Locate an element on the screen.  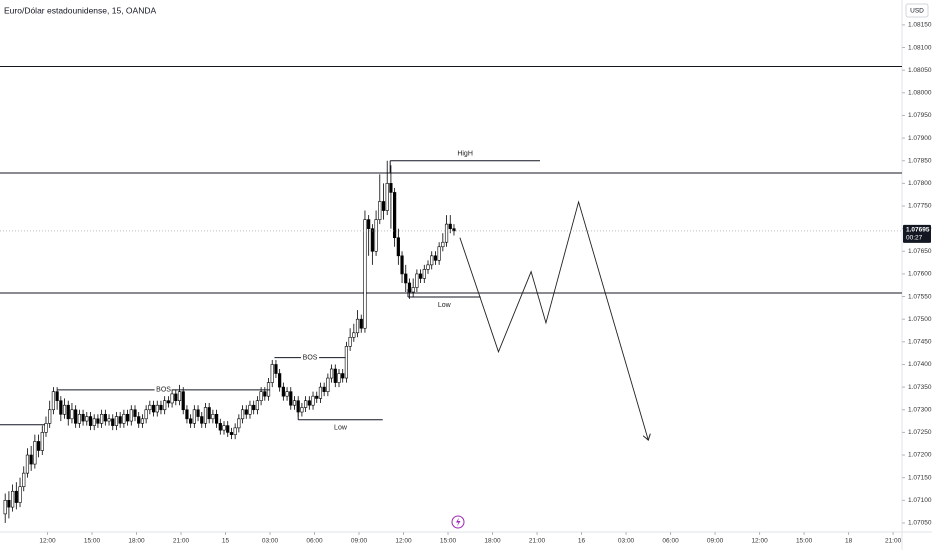
currency-box is located at coordinates (917, 10).